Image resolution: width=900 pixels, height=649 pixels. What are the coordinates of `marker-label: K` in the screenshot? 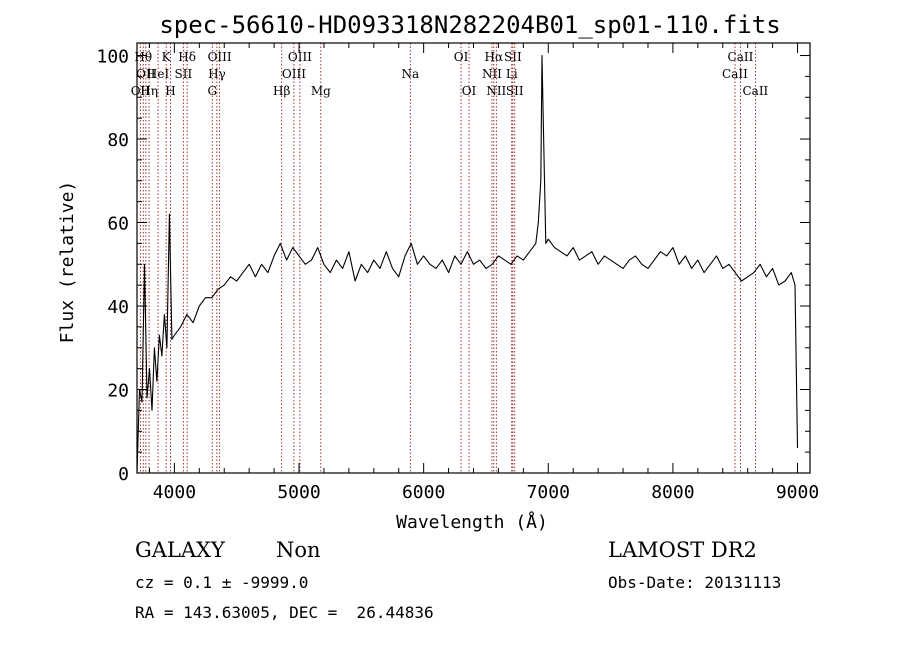 It's located at (167, 57).